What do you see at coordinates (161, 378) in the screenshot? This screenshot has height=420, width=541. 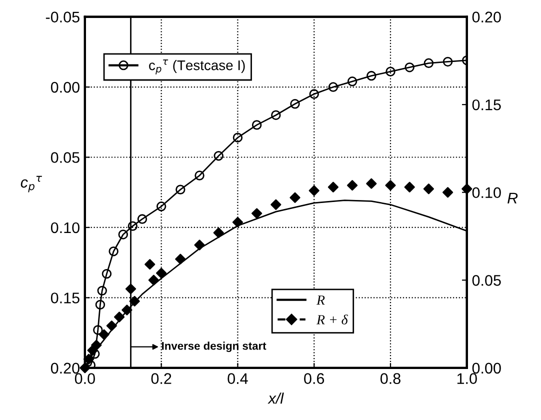 I see `x-tick-label: 0.2` at bounding box center [161, 378].